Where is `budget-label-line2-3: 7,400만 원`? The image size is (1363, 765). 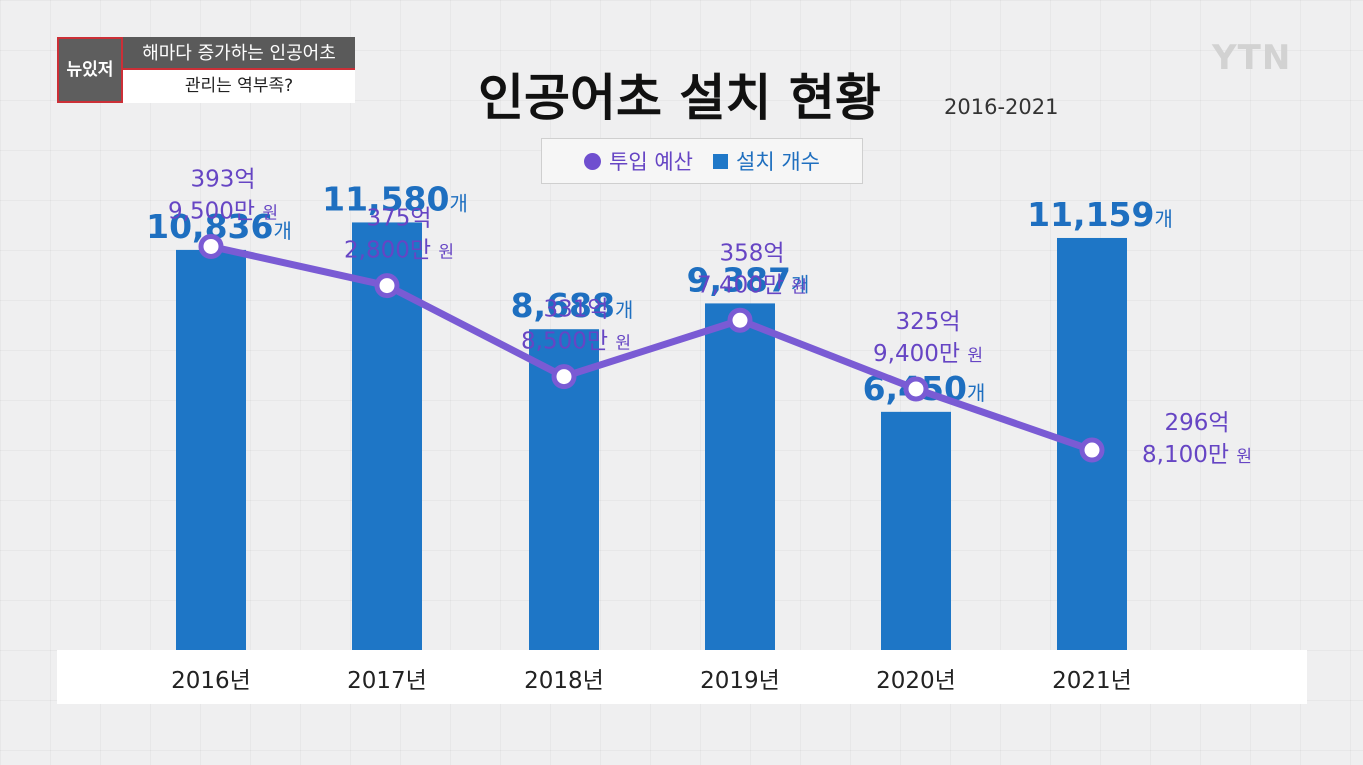
budget-label-line2-3: 7,400만 원 is located at coordinates (752, 285).